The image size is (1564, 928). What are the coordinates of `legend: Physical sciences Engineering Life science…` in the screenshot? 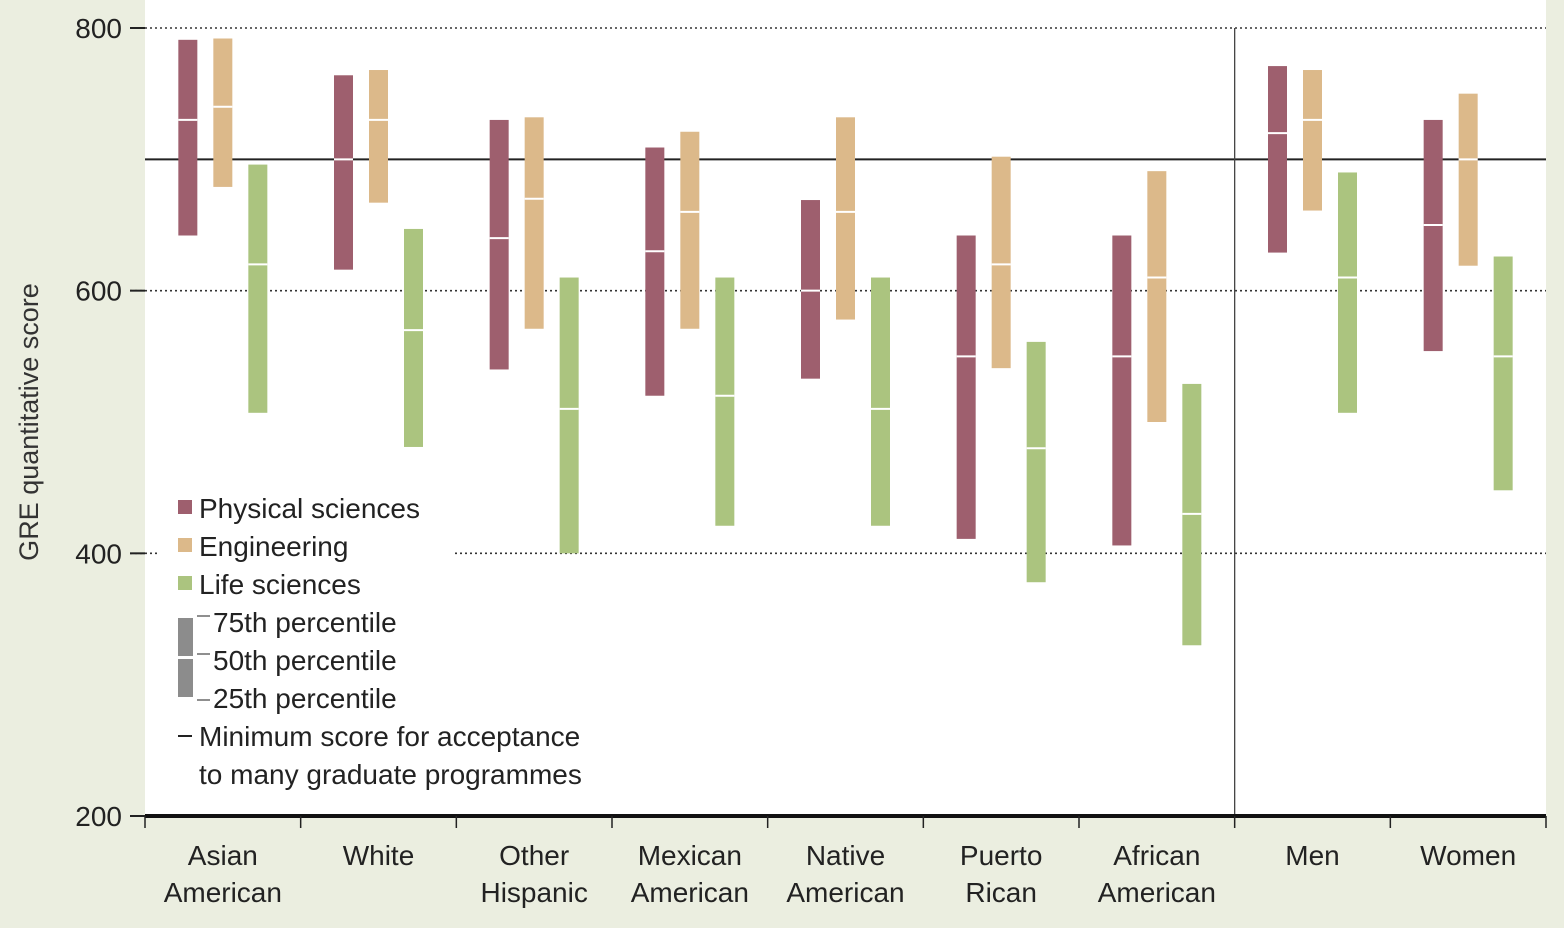 It's located at (371, 643).